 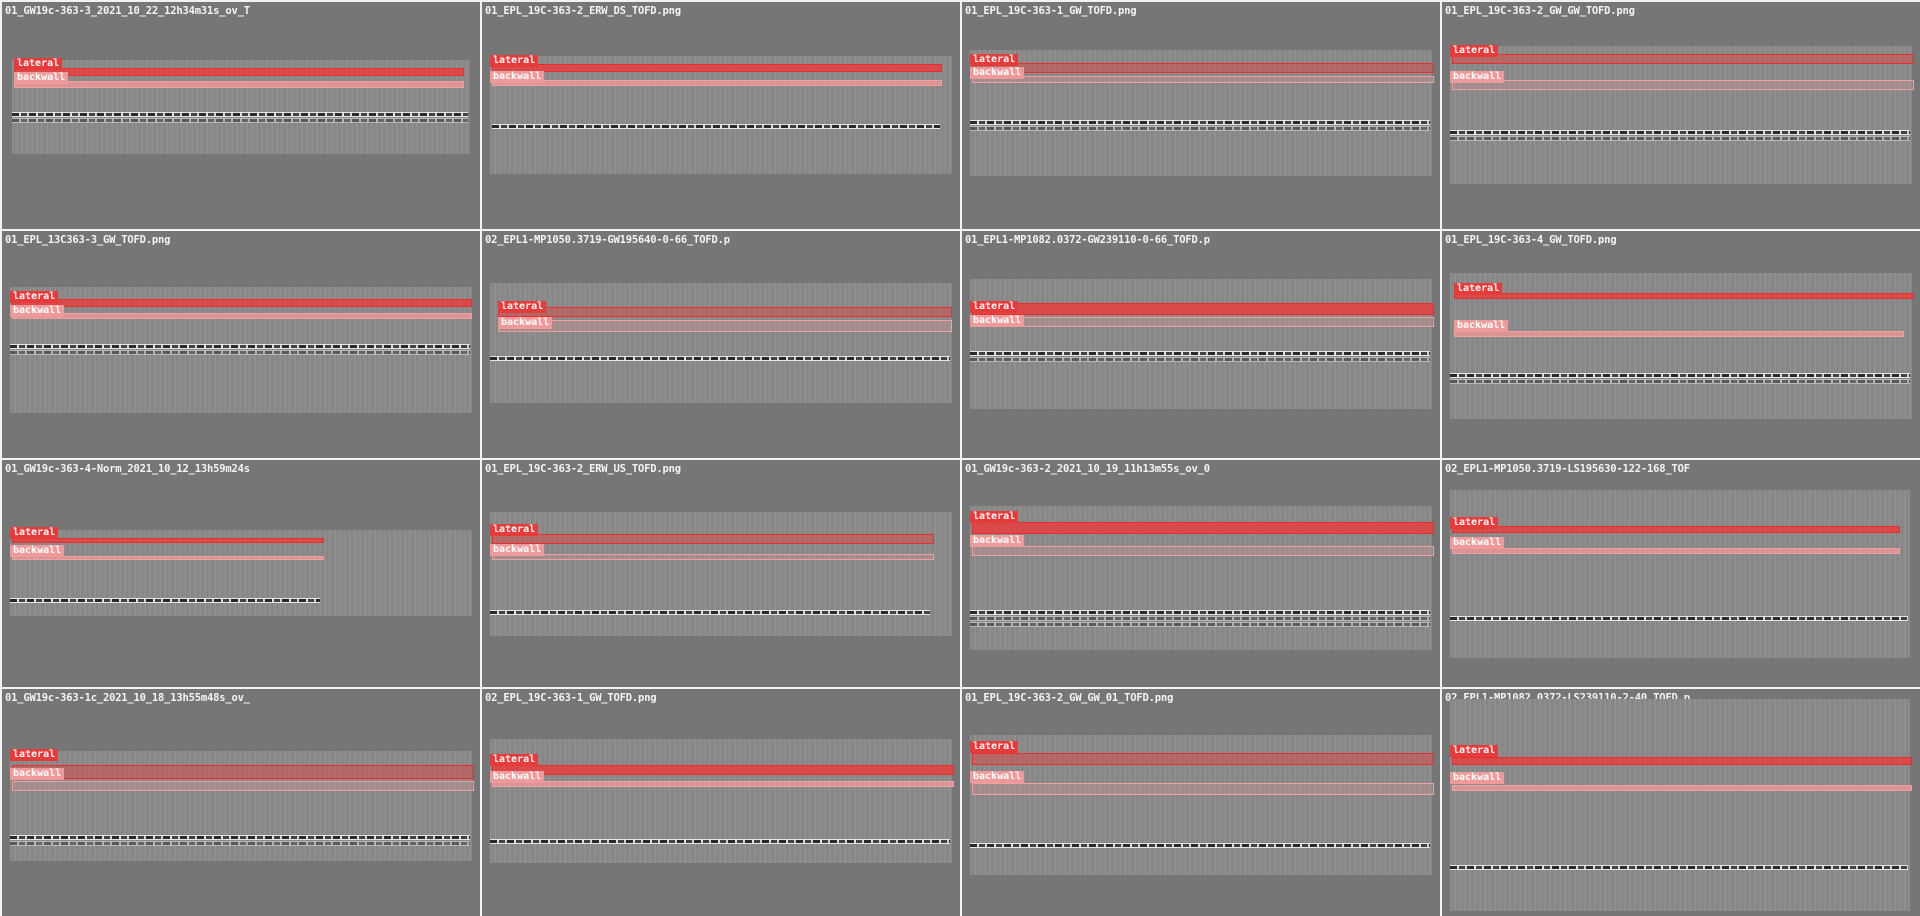 I want to click on cell-title: 01_GW19c-363-4-Norm_2021_10_12_13h59m24s, so click(x=127, y=469).